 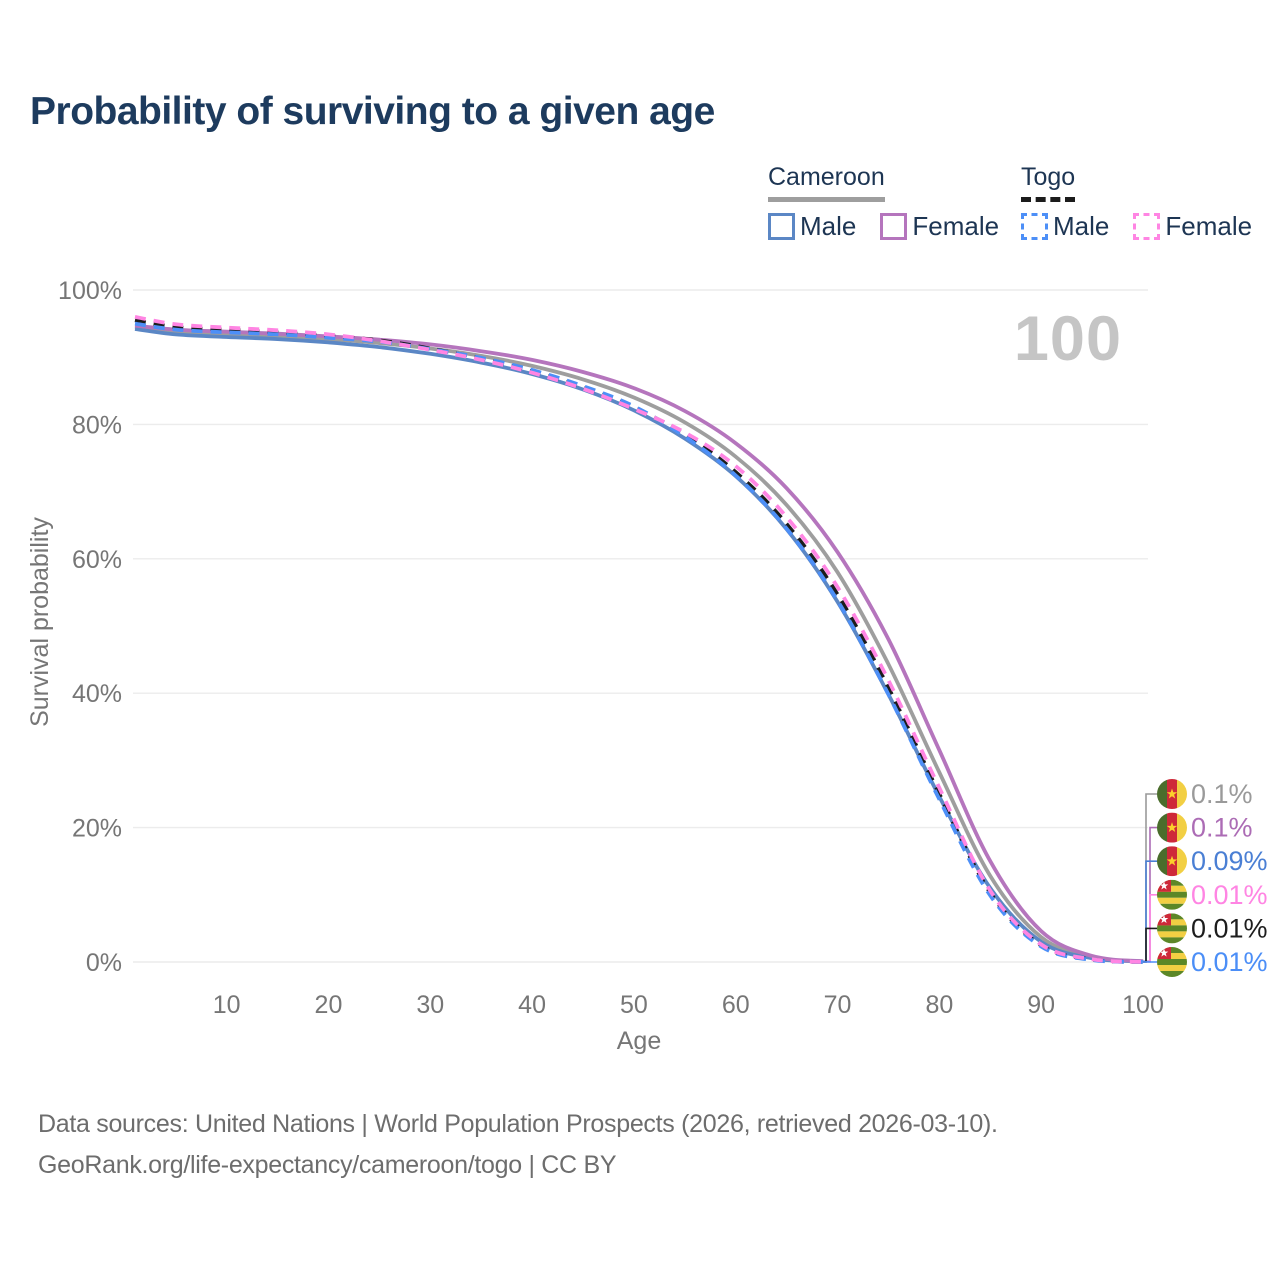 I want to click on age-watermark: 100, so click(x=1067, y=339).